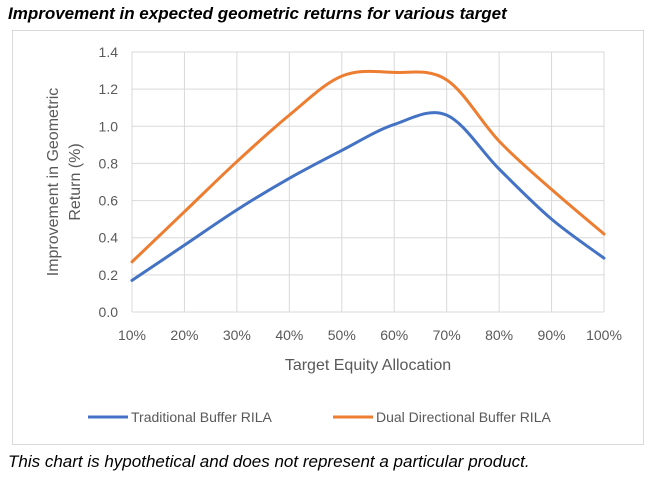 The image size is (650, 478). What do you see at coordinates (132, 335) in the screenshot?
I see `x-tick-label: 10%` at bounding box center [132, 335].